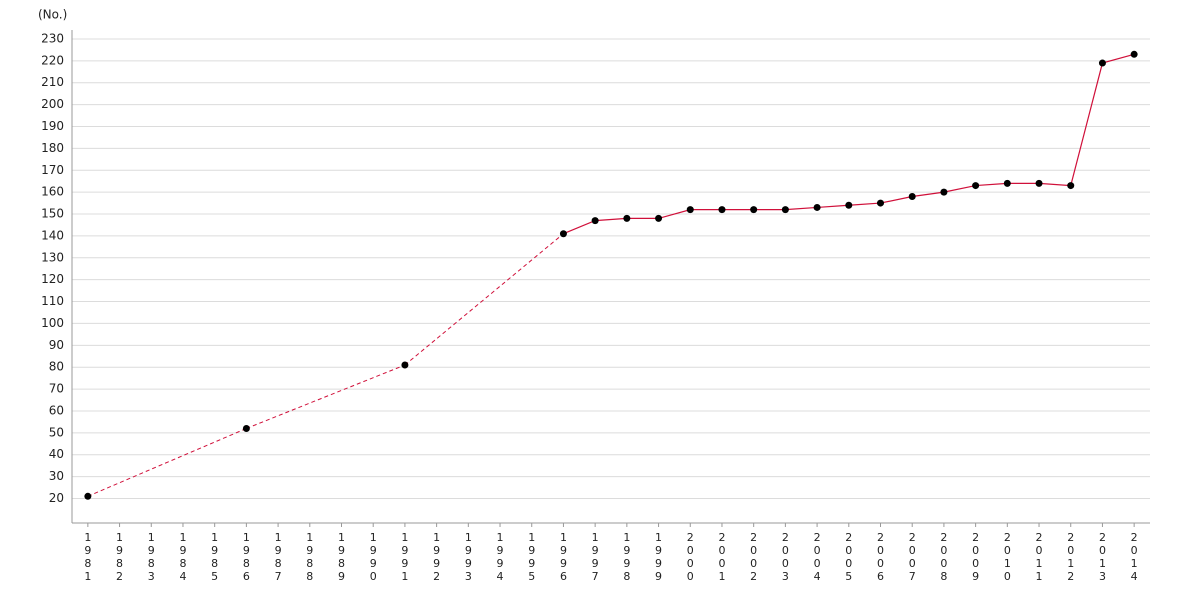 The image size is (1180, 600). Describe the element at coordinates (563, 557) in the screenshot. I see `x-tick-label: 1996` at that location.